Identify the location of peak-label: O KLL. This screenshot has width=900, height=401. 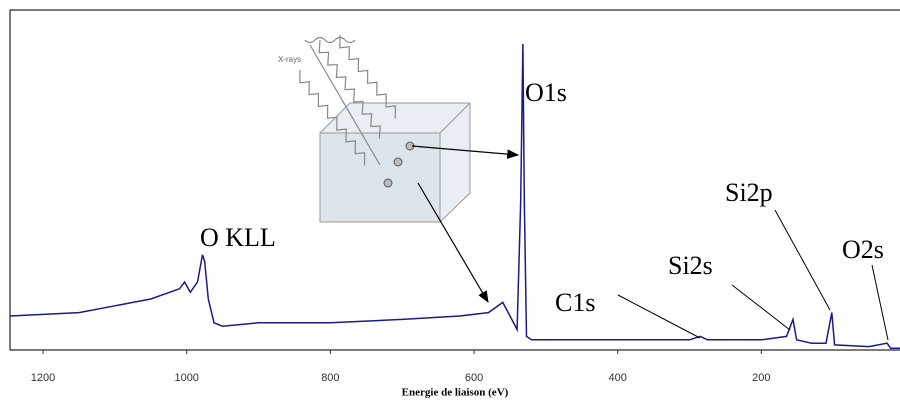
(238, 237).